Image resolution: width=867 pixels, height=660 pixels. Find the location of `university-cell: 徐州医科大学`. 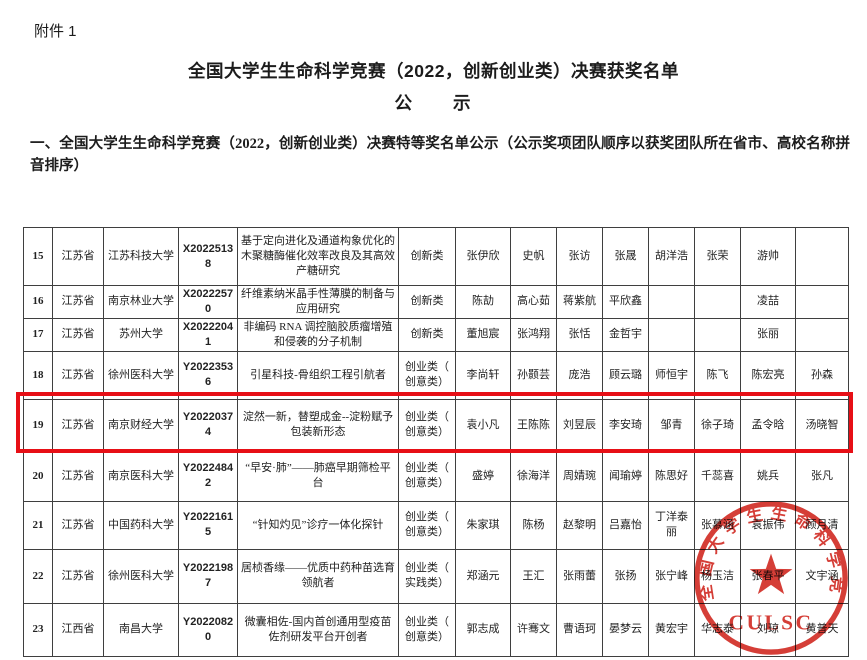

university-cell: 徐州医科大学 is located at coordinates (141, 375).